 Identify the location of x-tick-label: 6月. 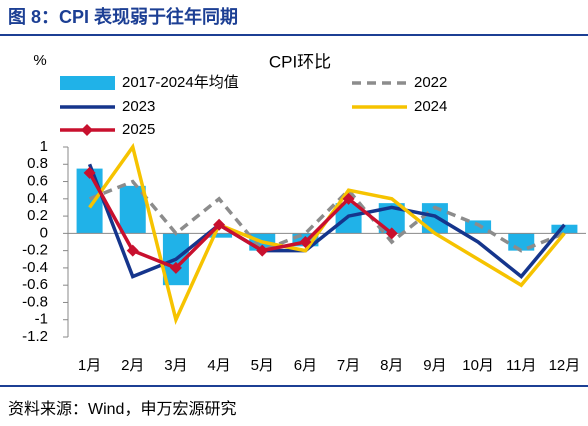
(305, 365).